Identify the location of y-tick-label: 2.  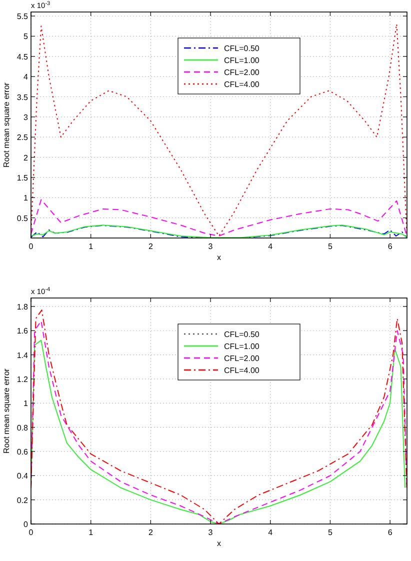
(26, 157).